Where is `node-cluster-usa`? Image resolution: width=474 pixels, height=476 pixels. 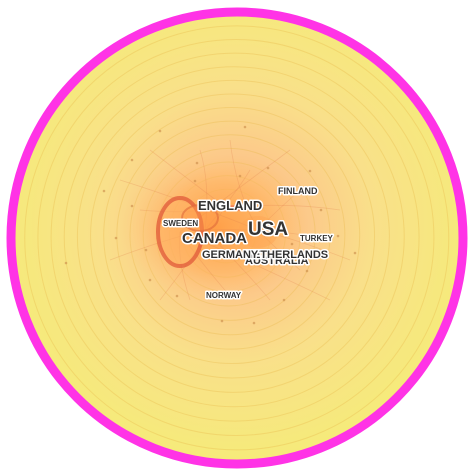 node-cluster-usa is located at coordinates (258, 232).